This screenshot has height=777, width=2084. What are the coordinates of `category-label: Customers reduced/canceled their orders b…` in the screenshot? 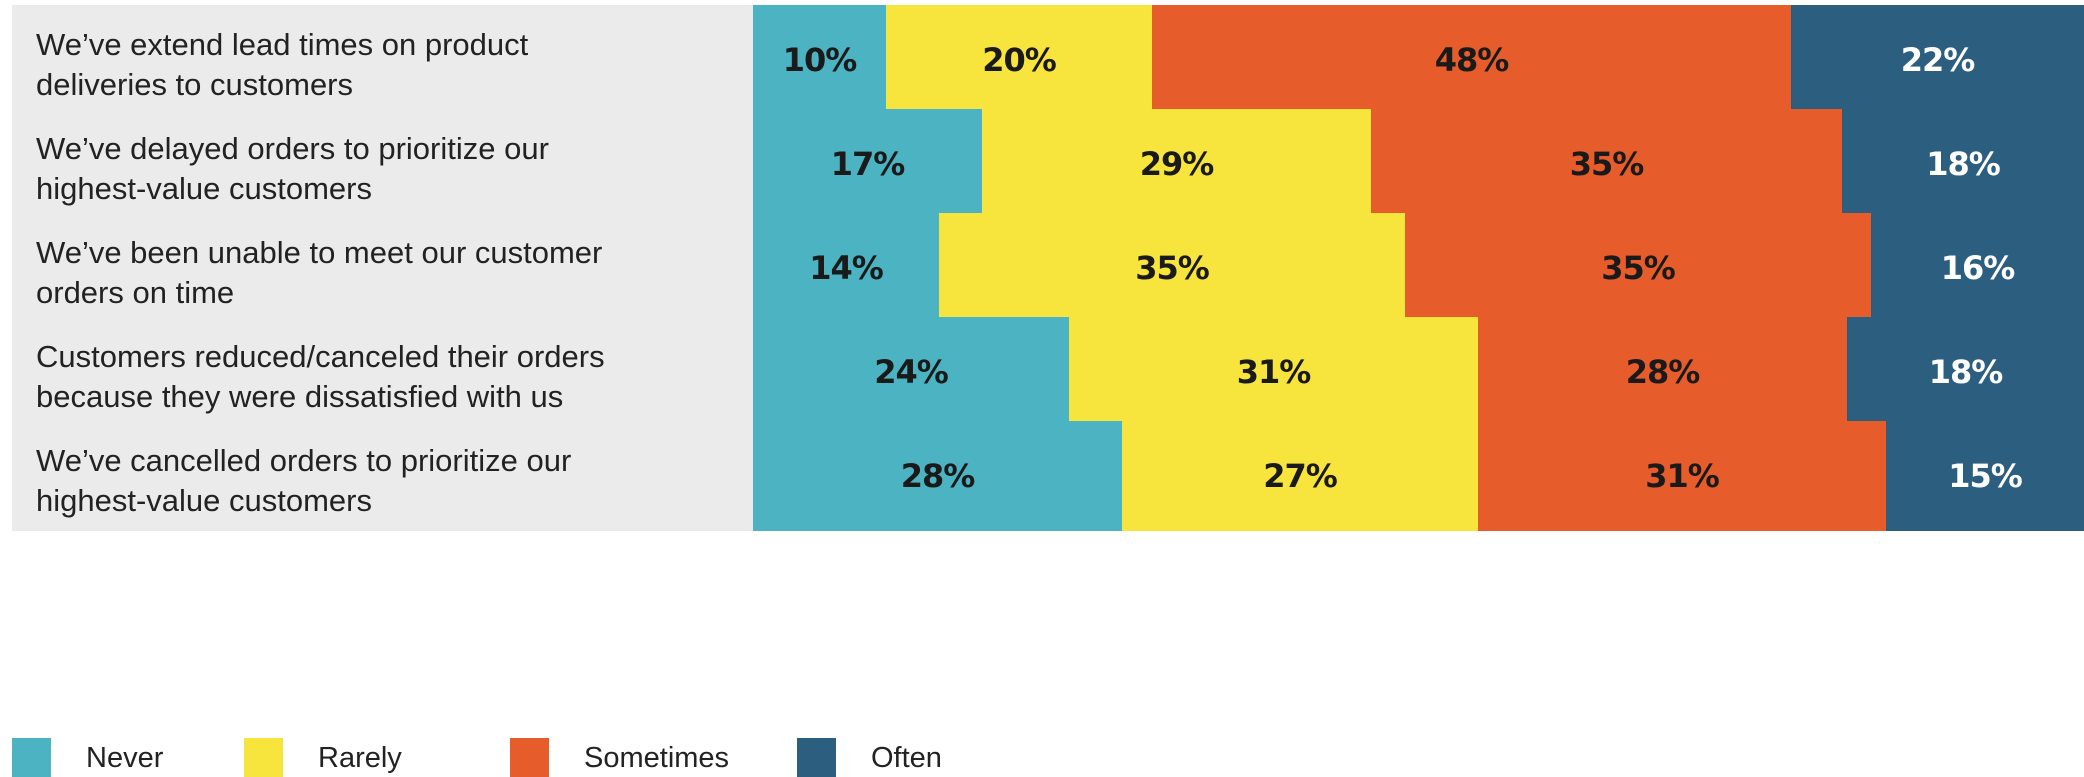 It's located at (386, 377).